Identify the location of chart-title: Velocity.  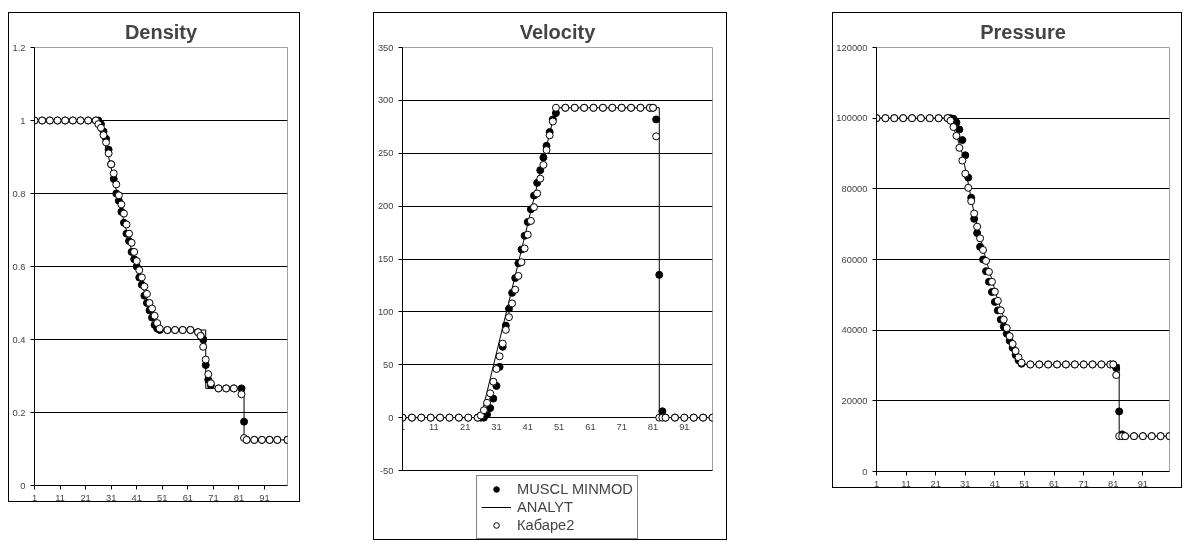
(558, 31).